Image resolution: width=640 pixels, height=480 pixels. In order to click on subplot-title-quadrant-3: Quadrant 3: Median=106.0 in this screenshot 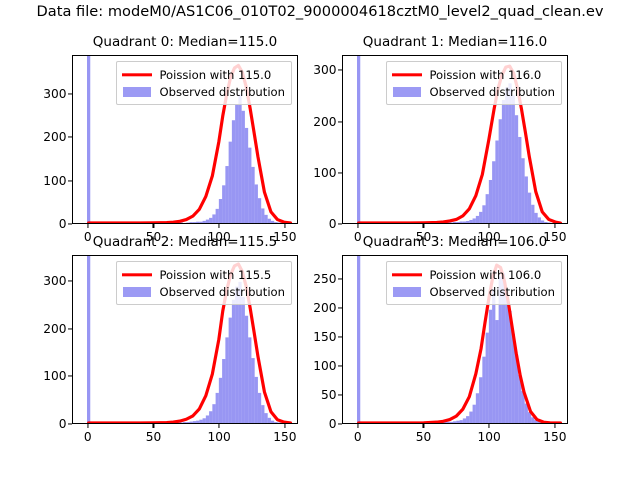, I will do `click(455, 242)`.